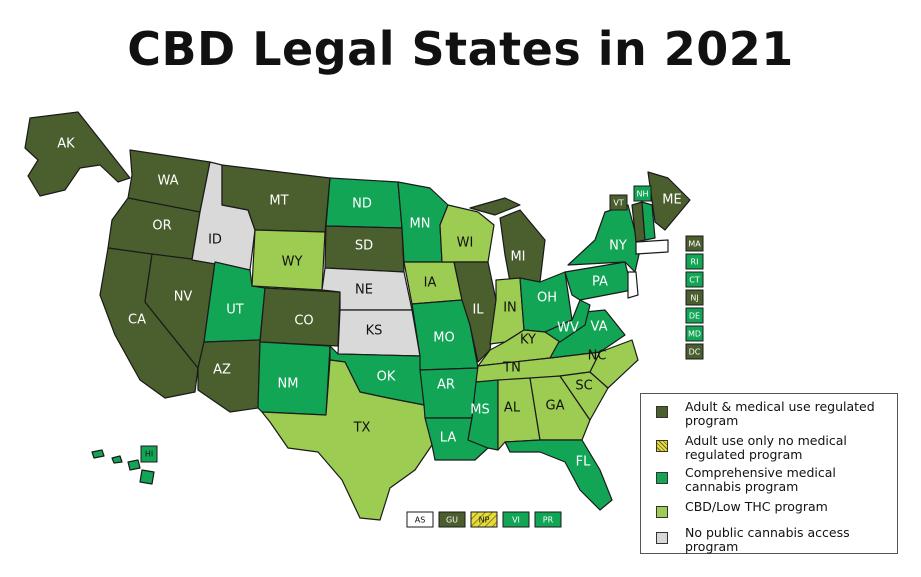  I want to click on legend-swatch-comprehensive, so click(662, 478).